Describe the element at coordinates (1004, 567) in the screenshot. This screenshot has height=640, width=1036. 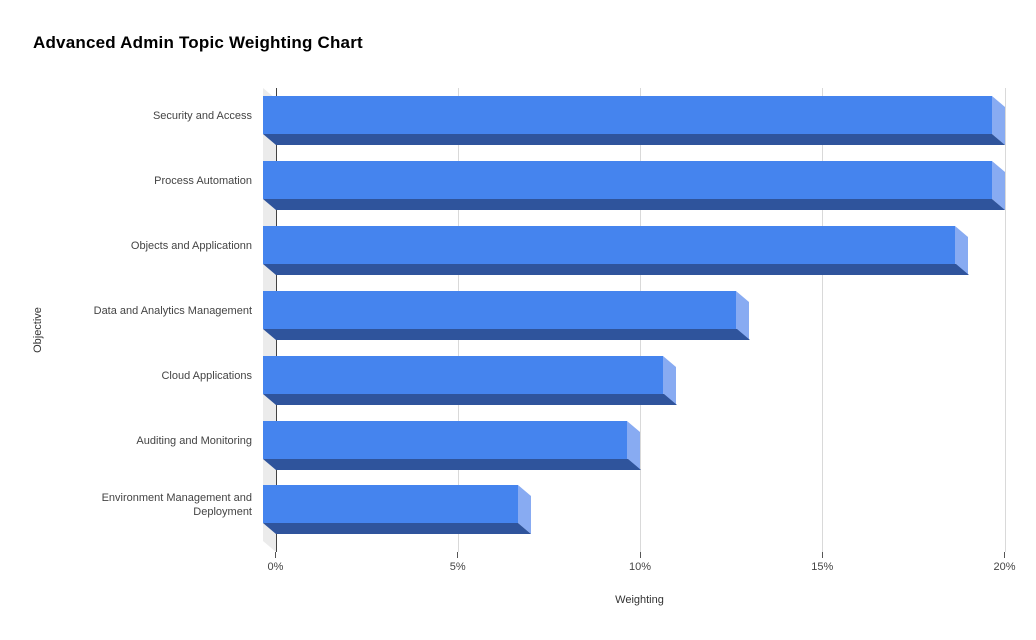
I see `x-tick-label-20: 20%` at that location.